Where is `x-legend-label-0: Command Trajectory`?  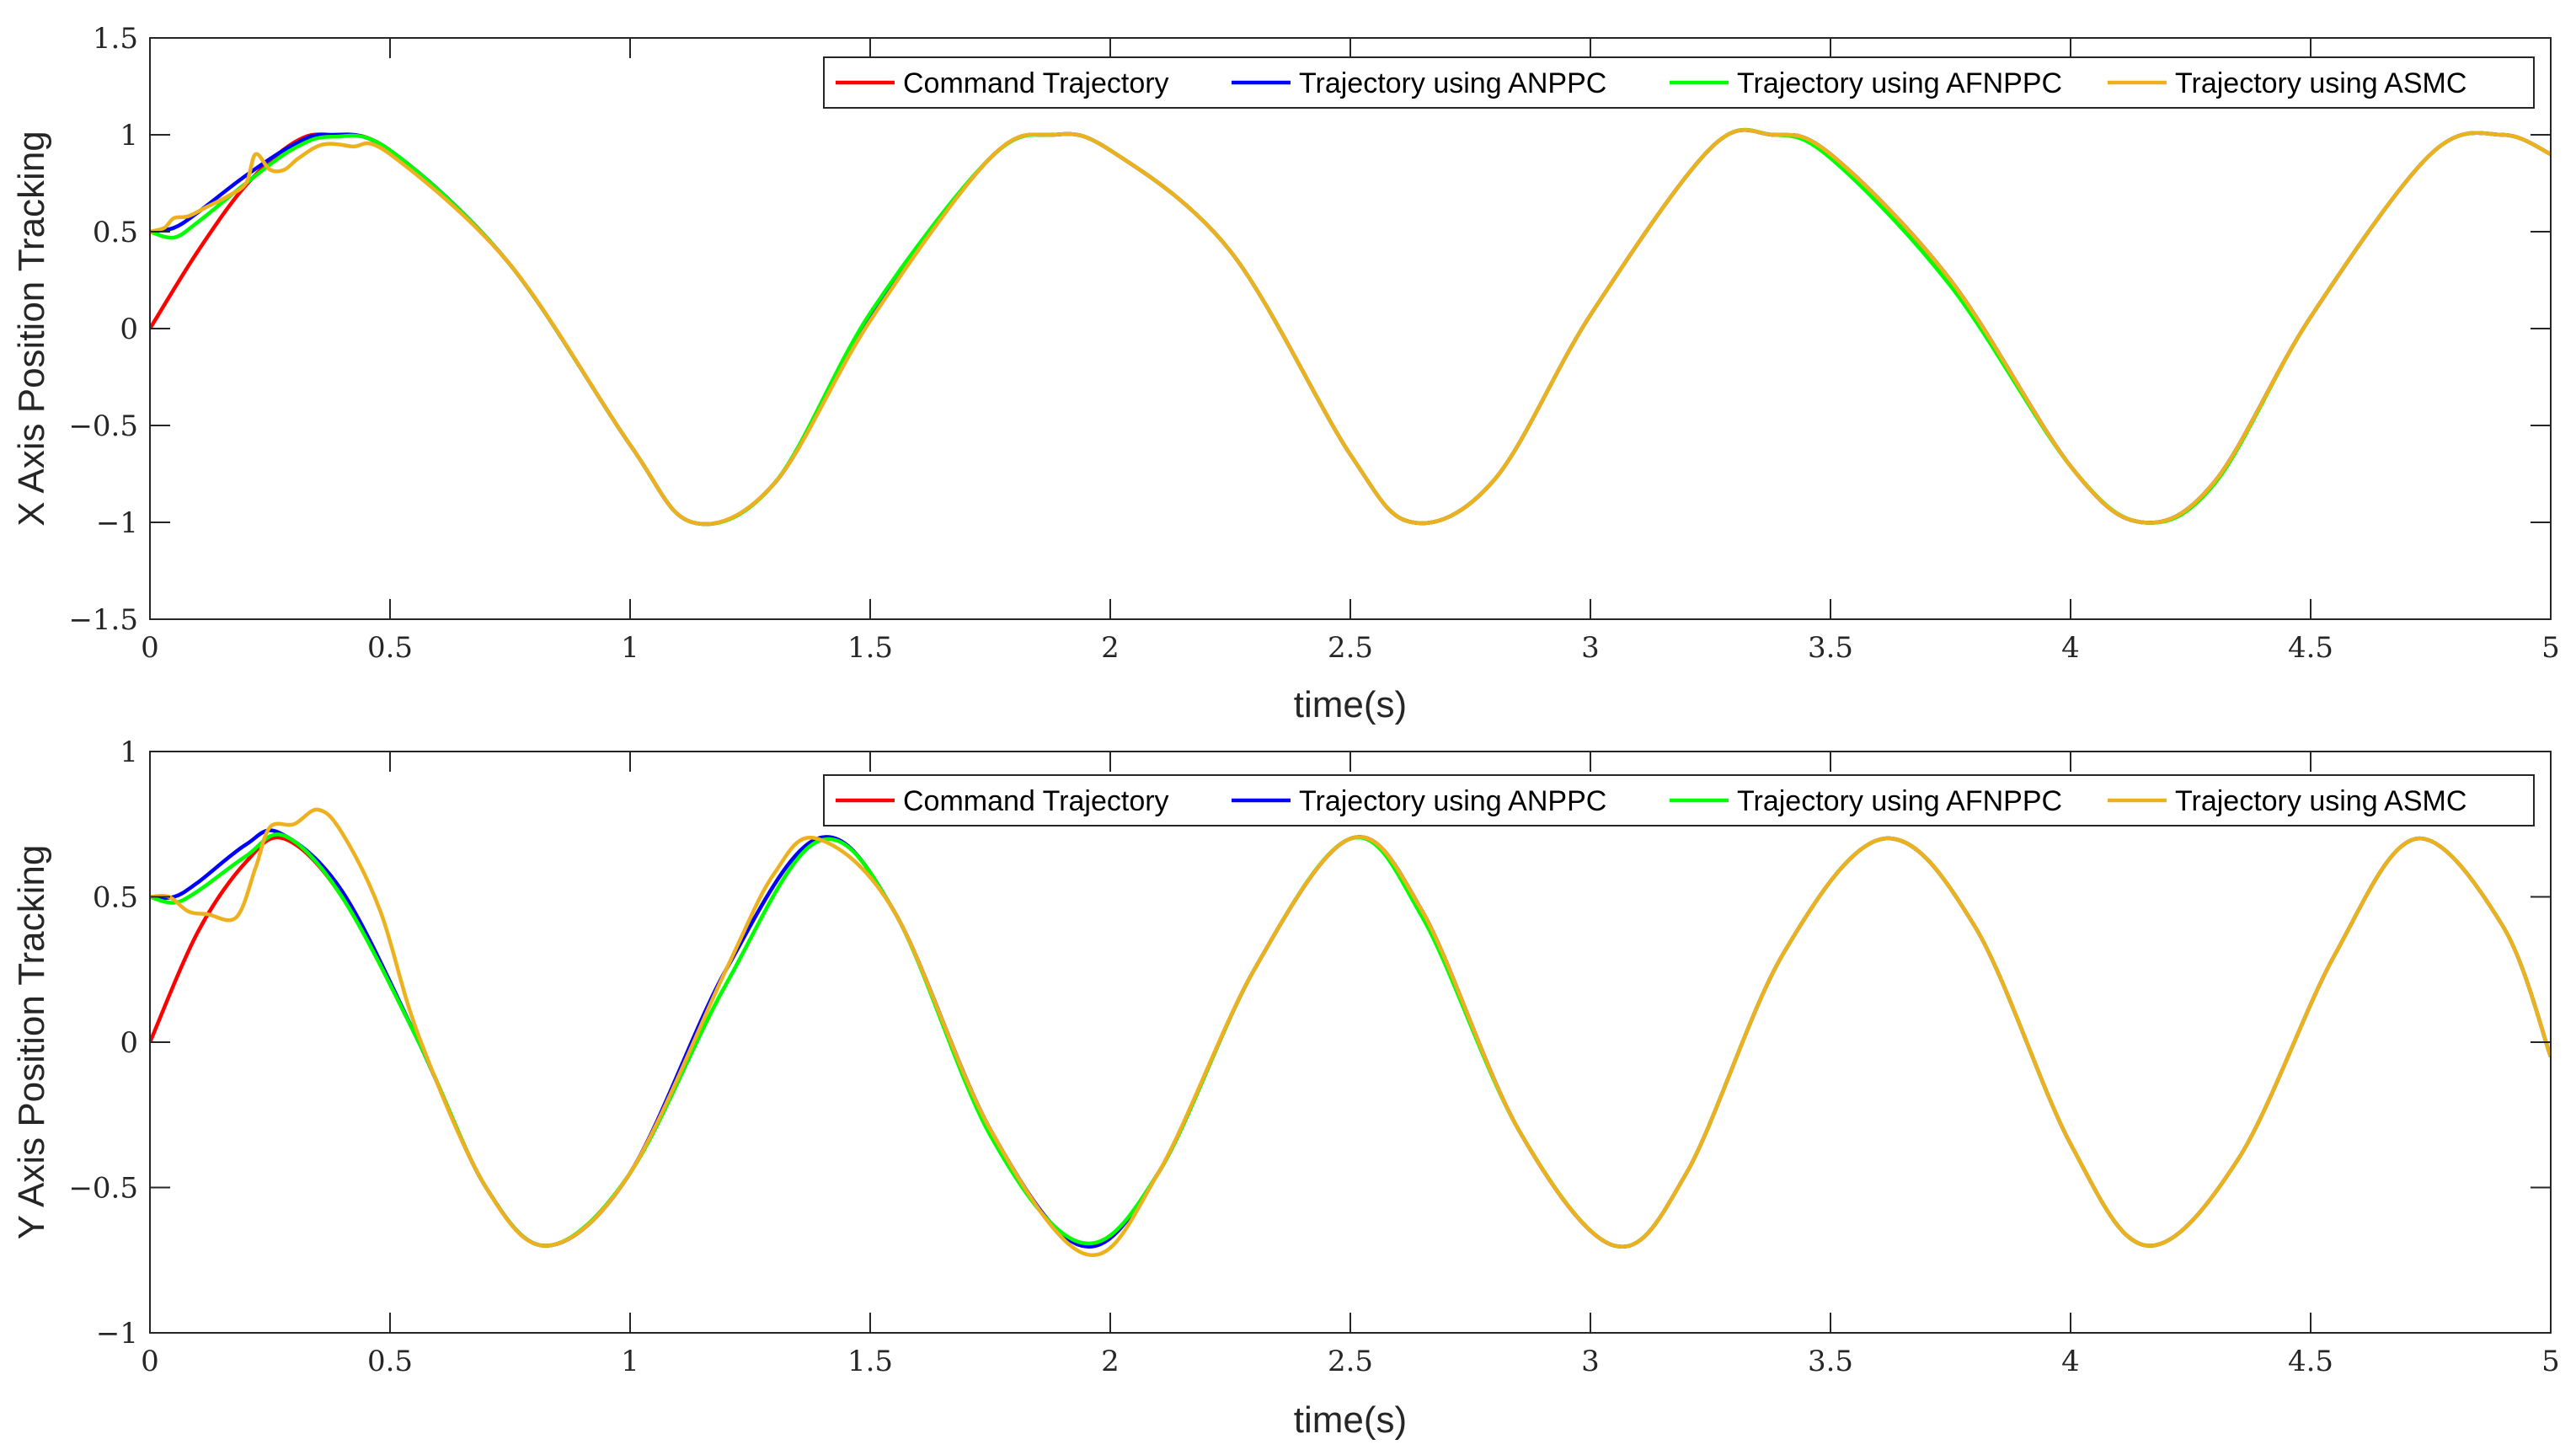
x-legend-label-0: Command Trajectory is located at coordinates (1036, 83).